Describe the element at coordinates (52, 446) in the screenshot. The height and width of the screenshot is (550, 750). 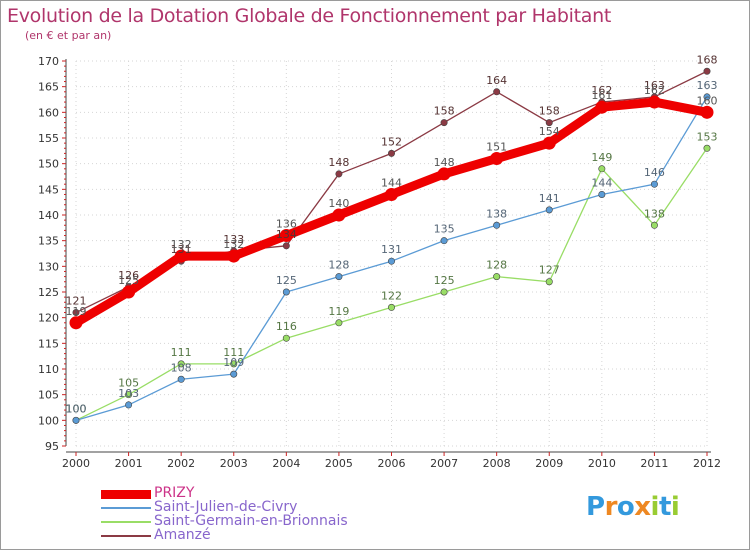
I see `y-tick-label: 95` at that location.